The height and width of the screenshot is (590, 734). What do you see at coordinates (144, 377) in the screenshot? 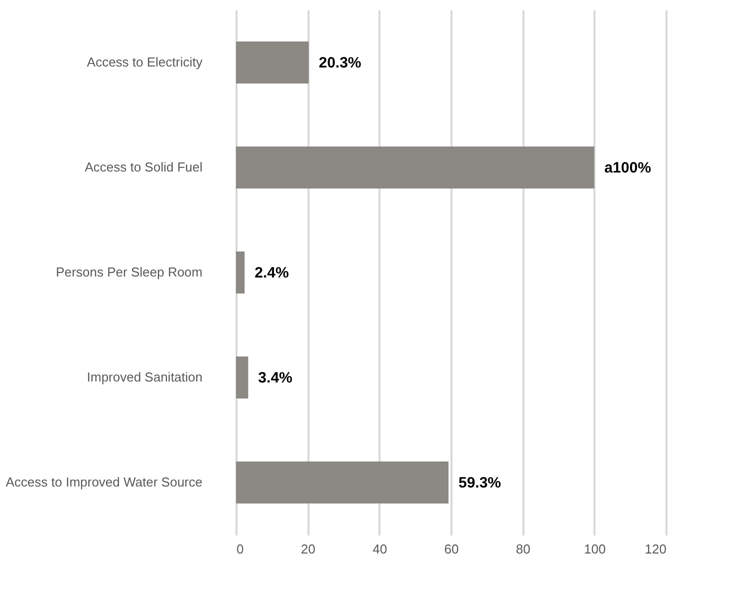
I see `y-tick-label: Improved Sanitation` at bounding box center [144, 377].